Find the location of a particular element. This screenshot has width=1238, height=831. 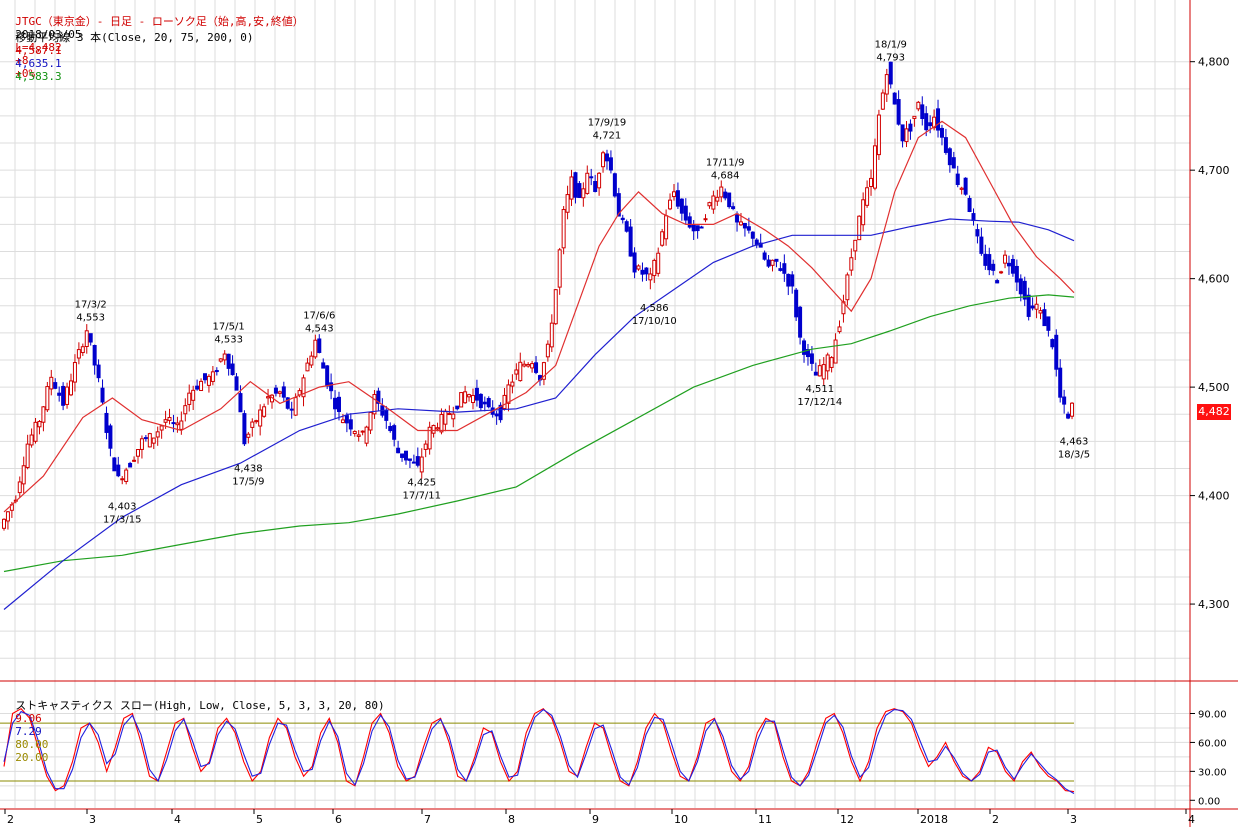

chart-title: JTGC（東京金）- 日足 - ローソク足（始,高,安,終値） is located at coordinates (159, 21).